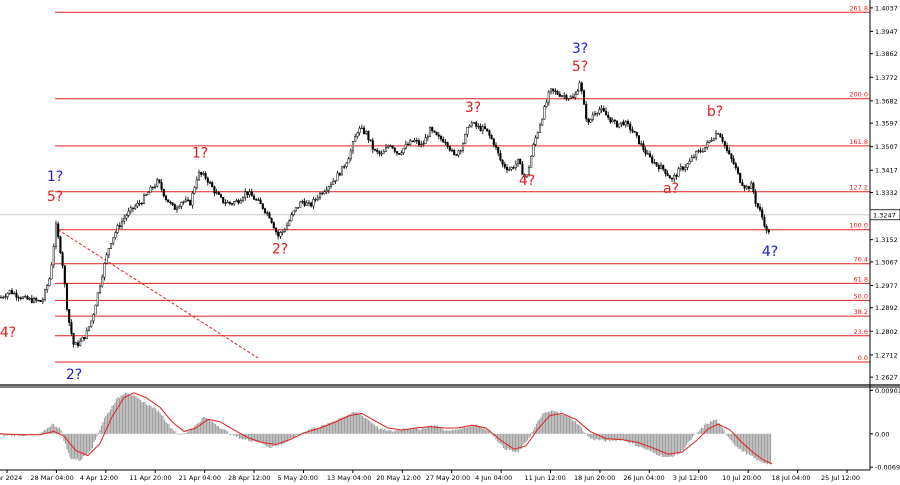 The image size is (900, 485). What do you see at coordinates (791, 478) in the screenshot?
I see `x-tick-label: 18 Jul 04:00` at bounding box center [791, 478].